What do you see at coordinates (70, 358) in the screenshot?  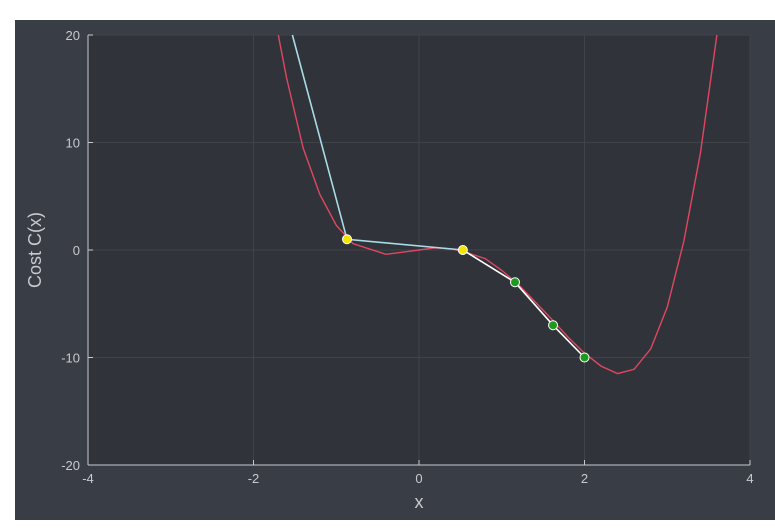 I see `y-tick-label: -10` at bounding box center [70, 358].